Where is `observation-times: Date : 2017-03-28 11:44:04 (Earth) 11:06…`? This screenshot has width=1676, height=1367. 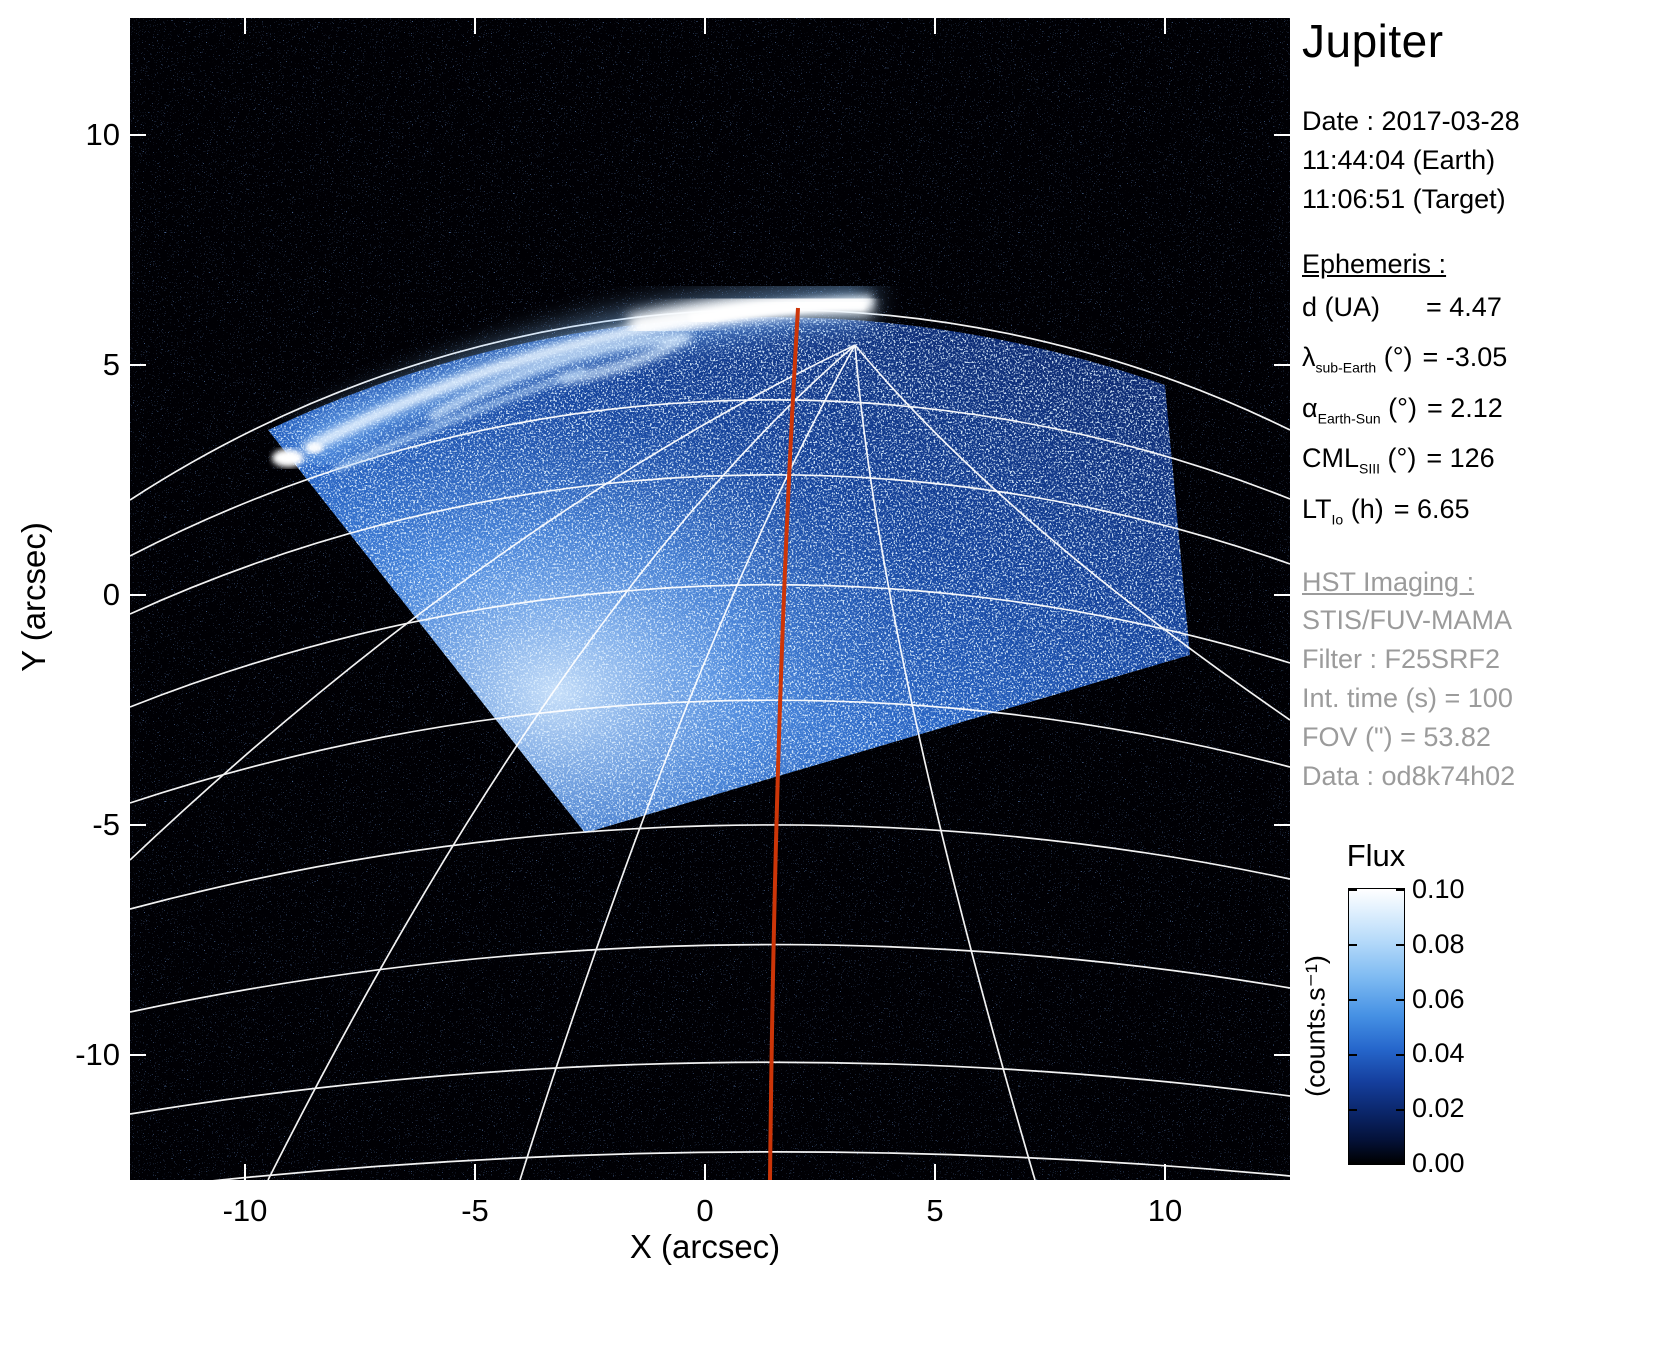 observation-times: Date : 2017-03-28 11:44:04 (Earth) 11:06… is located at coordinates (1488, 160).